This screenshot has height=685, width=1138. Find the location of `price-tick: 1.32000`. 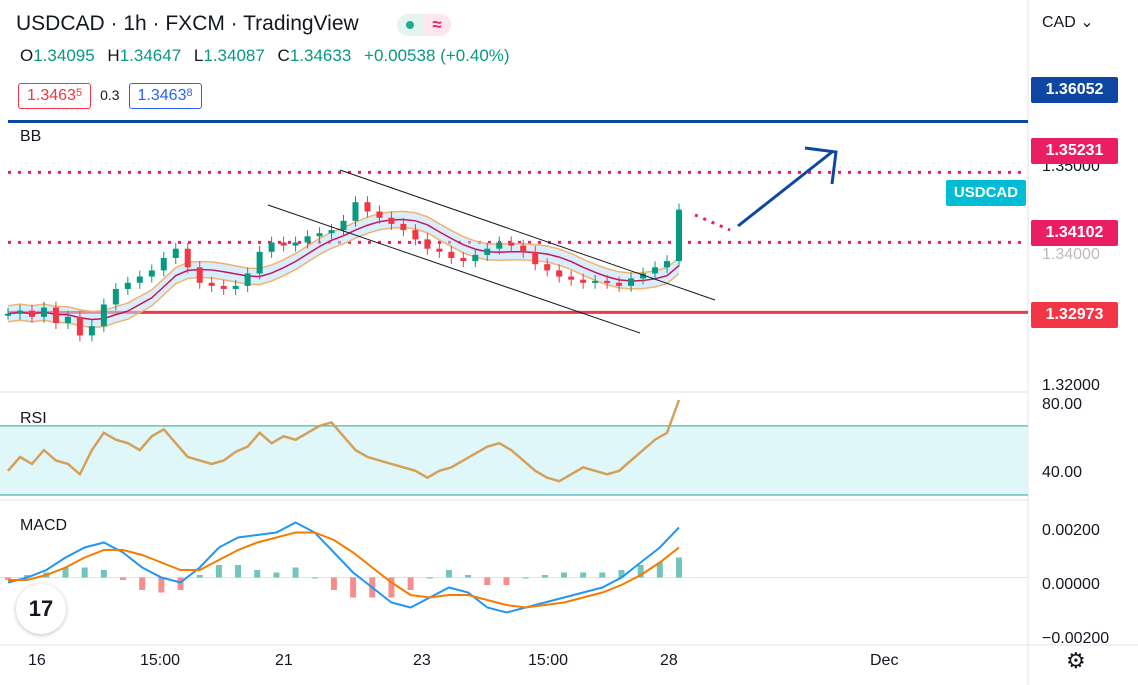

price-tick: 1.32000 is located at coordinates (1071, 385).